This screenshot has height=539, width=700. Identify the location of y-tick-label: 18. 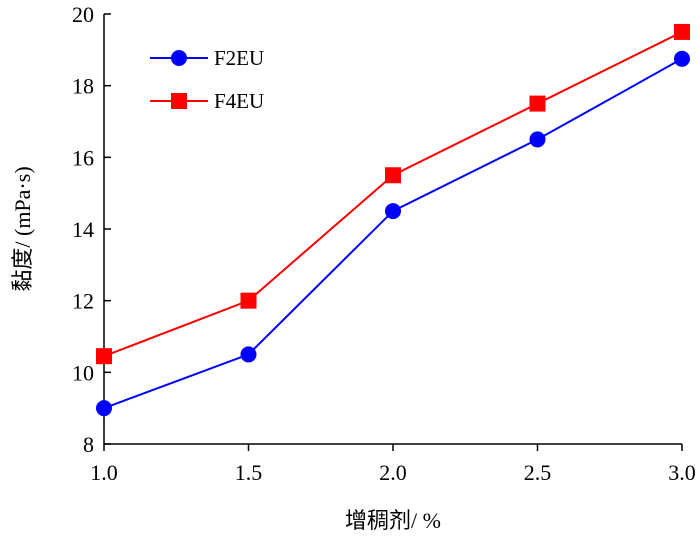
(83, 86).